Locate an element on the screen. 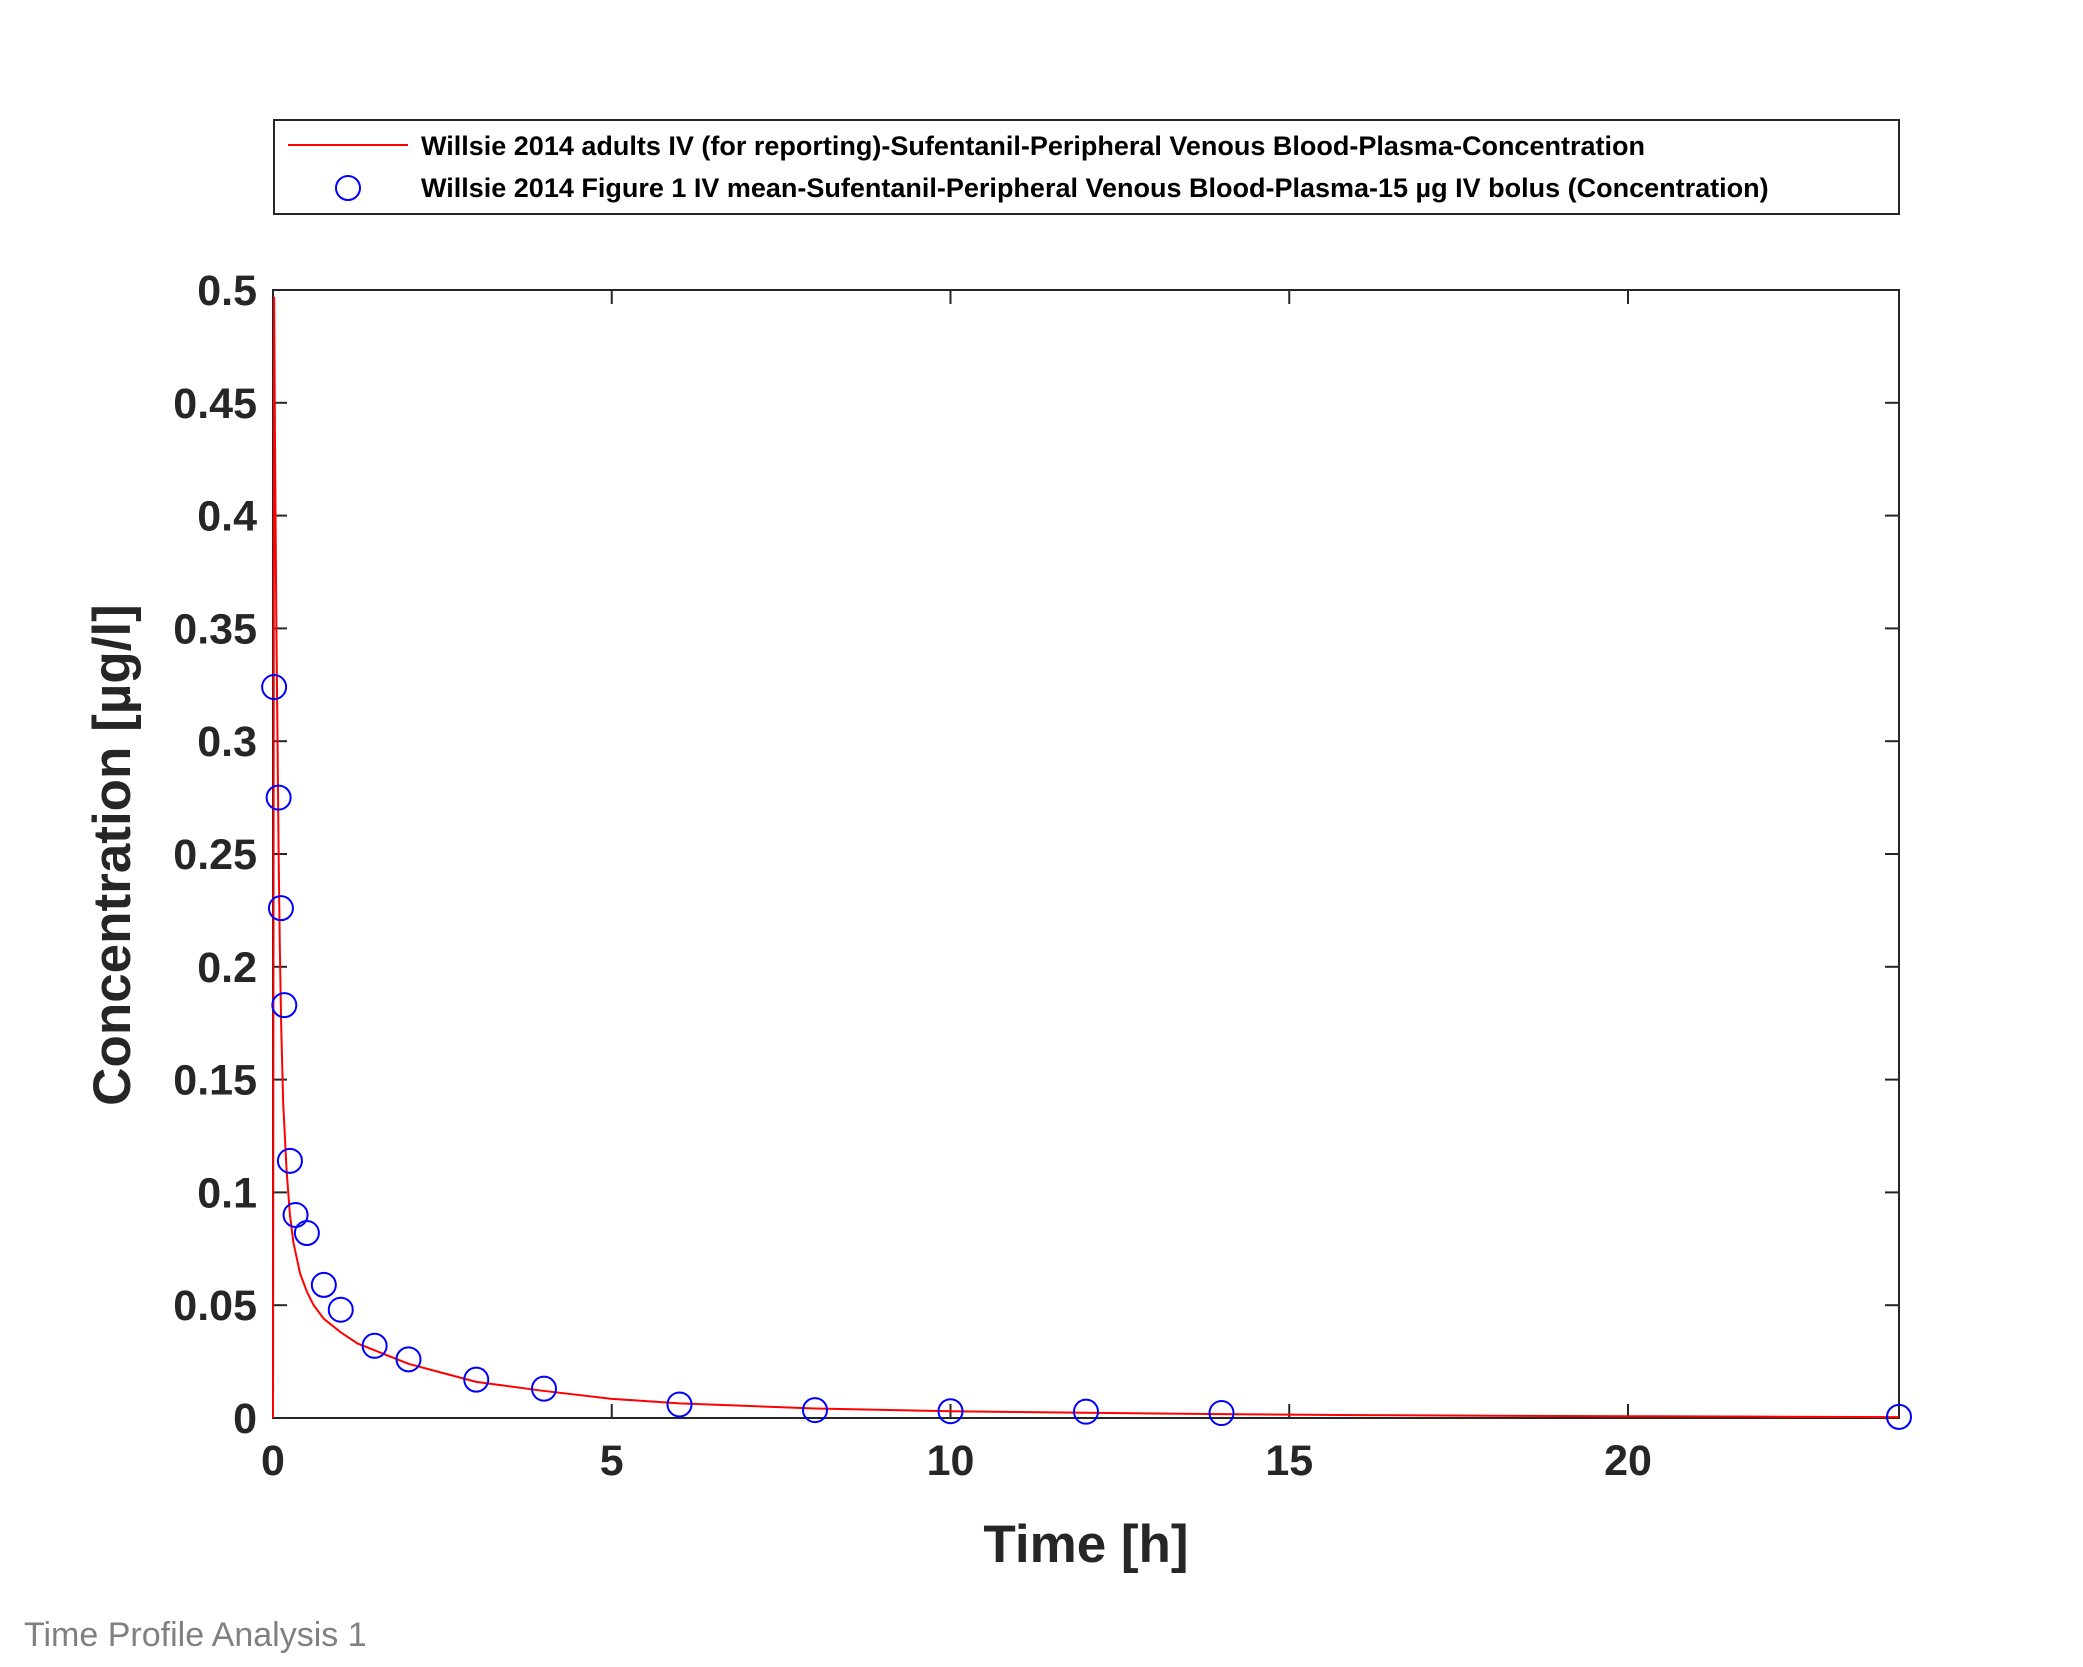  y-tick-label: 0.3 is located at coordinates (227, 742).